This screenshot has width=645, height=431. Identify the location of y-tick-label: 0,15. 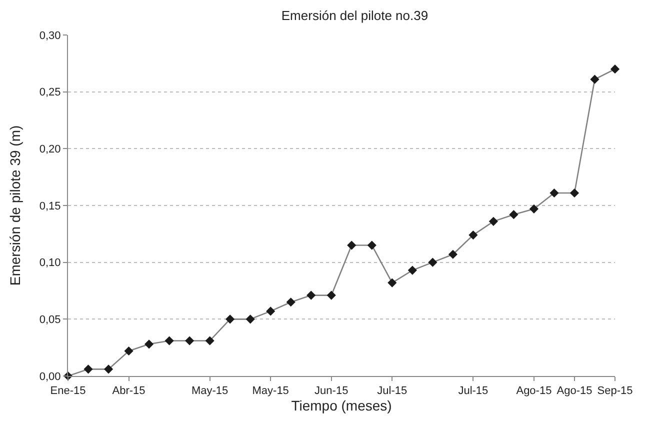
(50, 206).